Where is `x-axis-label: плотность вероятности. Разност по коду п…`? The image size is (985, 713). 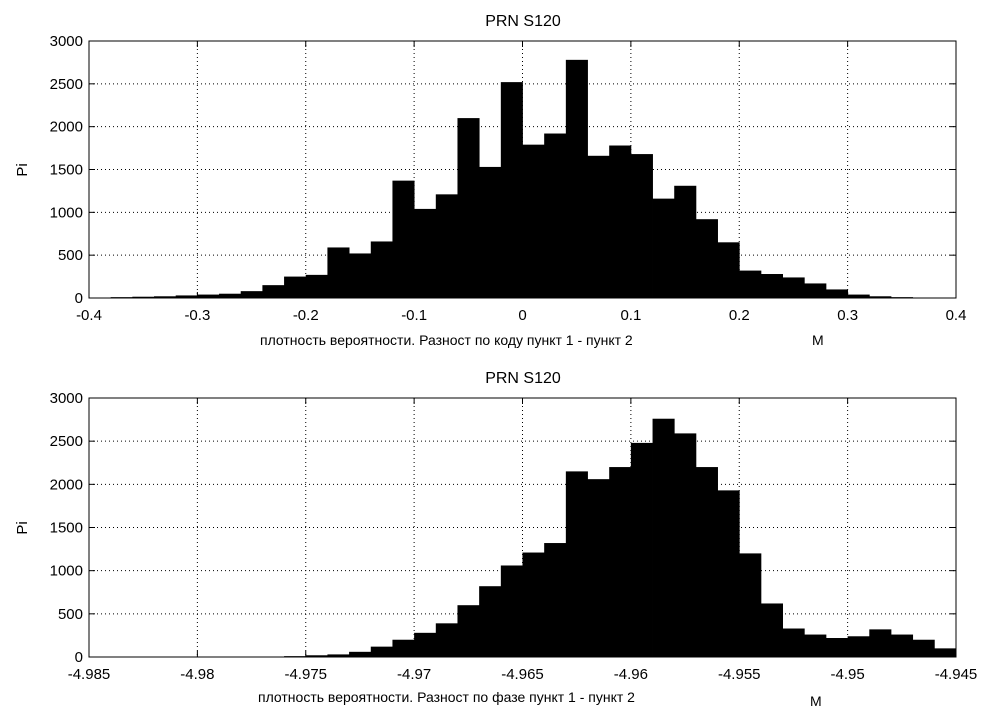
x-axis-label: плотность вероятности. Разност по коду п… is located at coordinates (446, 340).